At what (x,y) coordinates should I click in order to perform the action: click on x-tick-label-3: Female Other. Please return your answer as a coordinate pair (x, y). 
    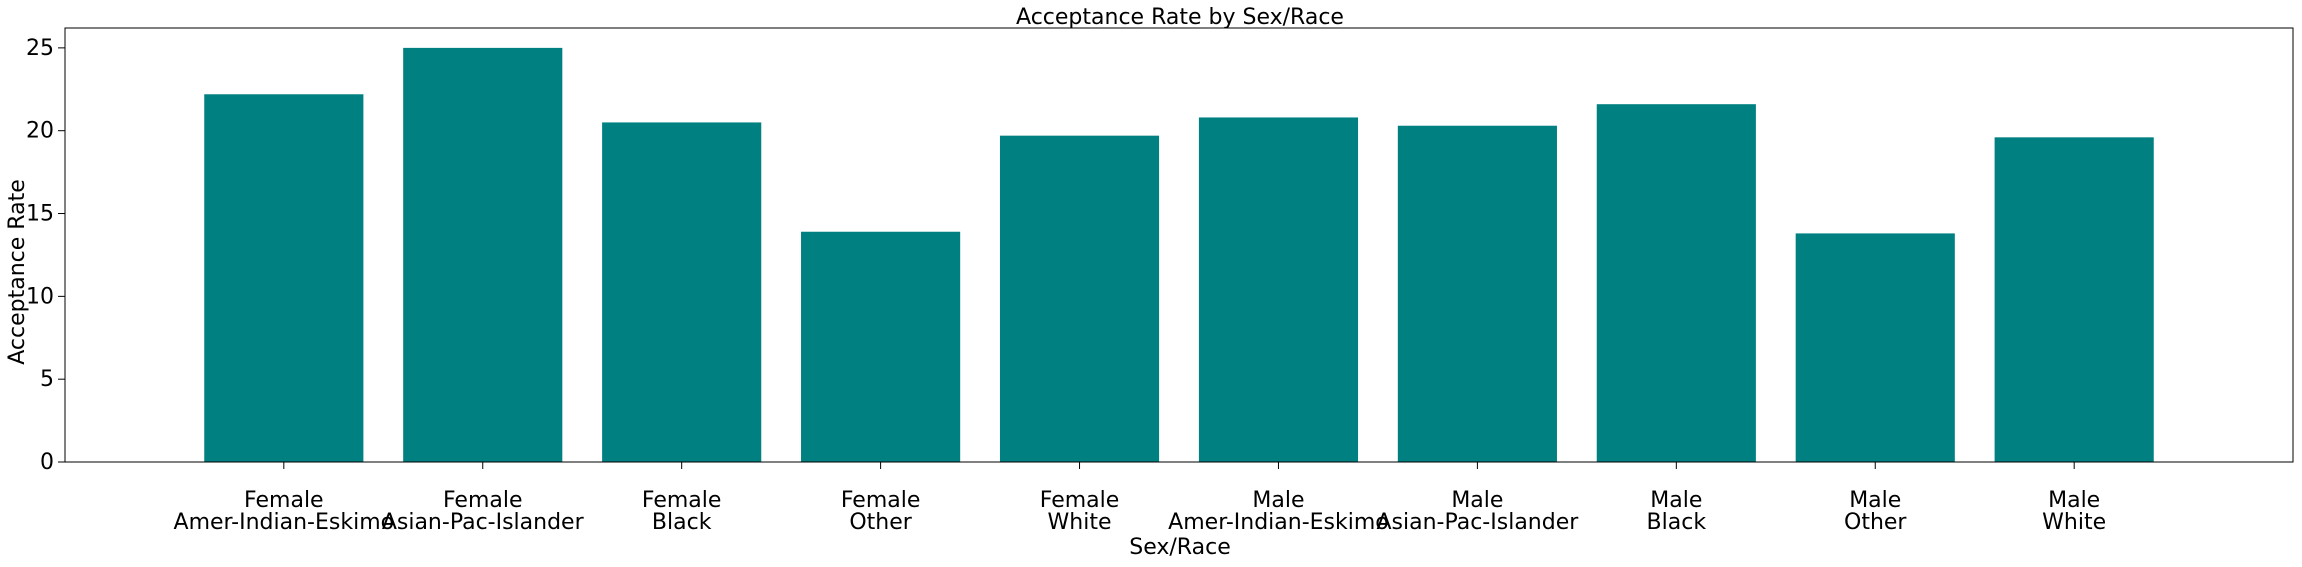
    Looking at the image, I should click on (881, 511).